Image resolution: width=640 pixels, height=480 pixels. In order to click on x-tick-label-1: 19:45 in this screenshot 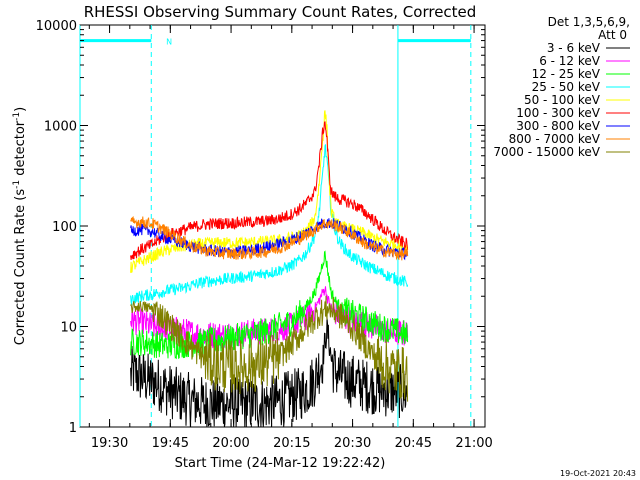, I will do `click(170, 443)`.